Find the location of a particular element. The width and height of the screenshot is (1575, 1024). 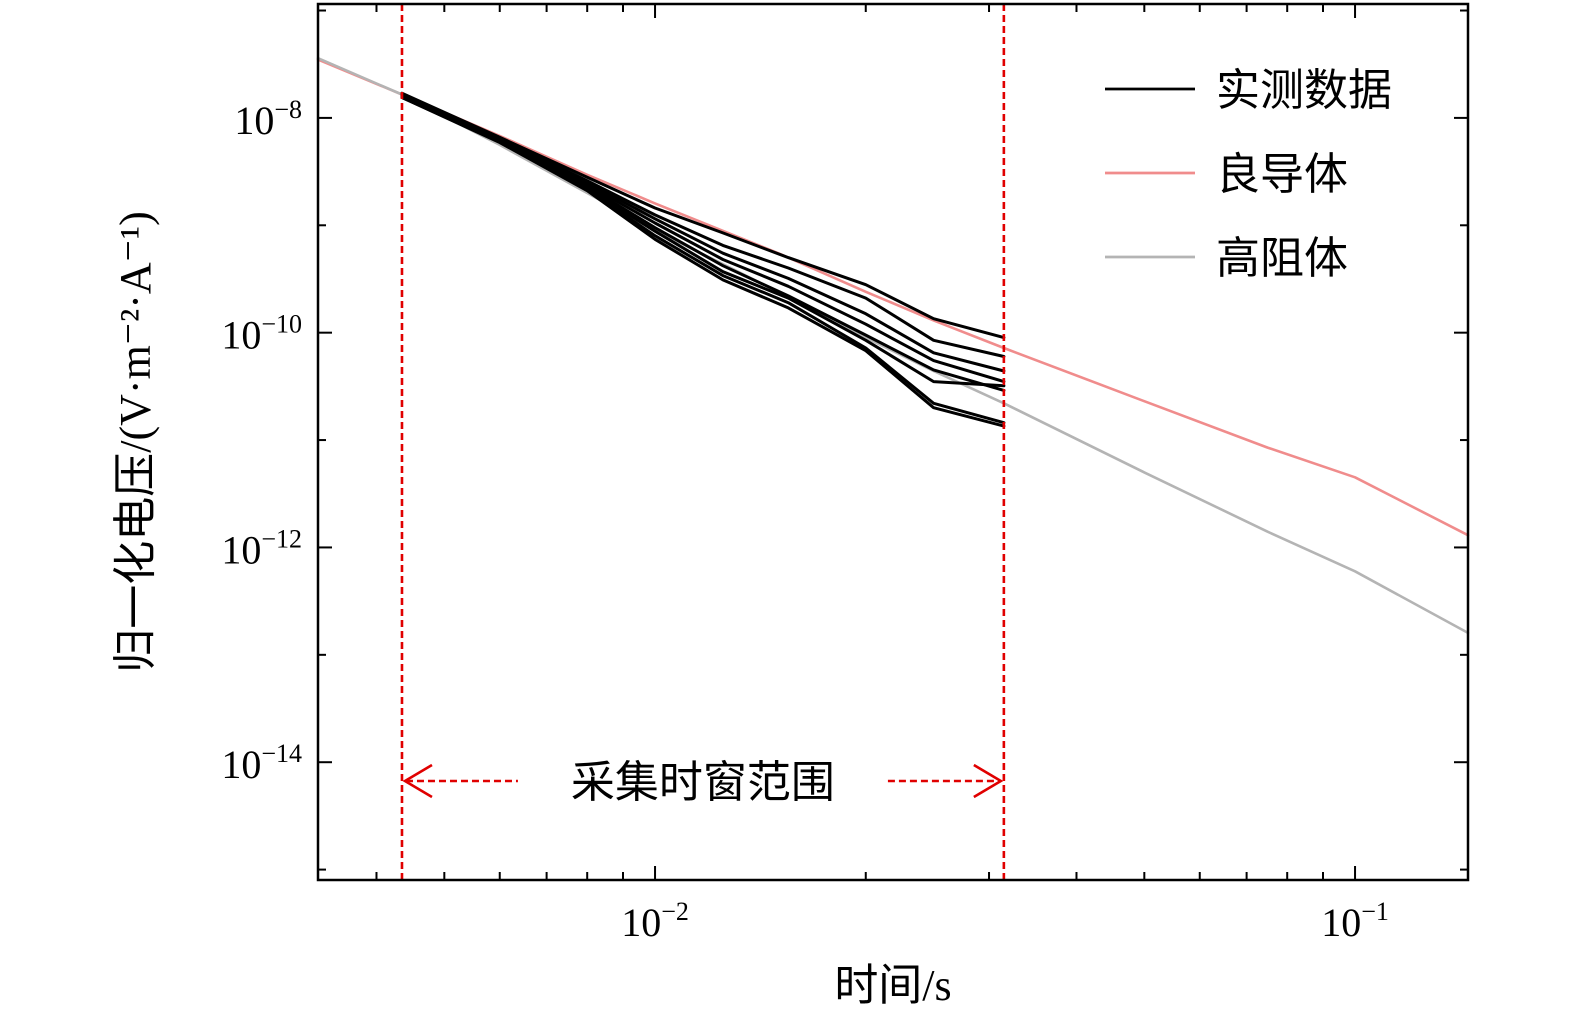

y-tick-label: 10−10 is located at coordinates (261, 334).